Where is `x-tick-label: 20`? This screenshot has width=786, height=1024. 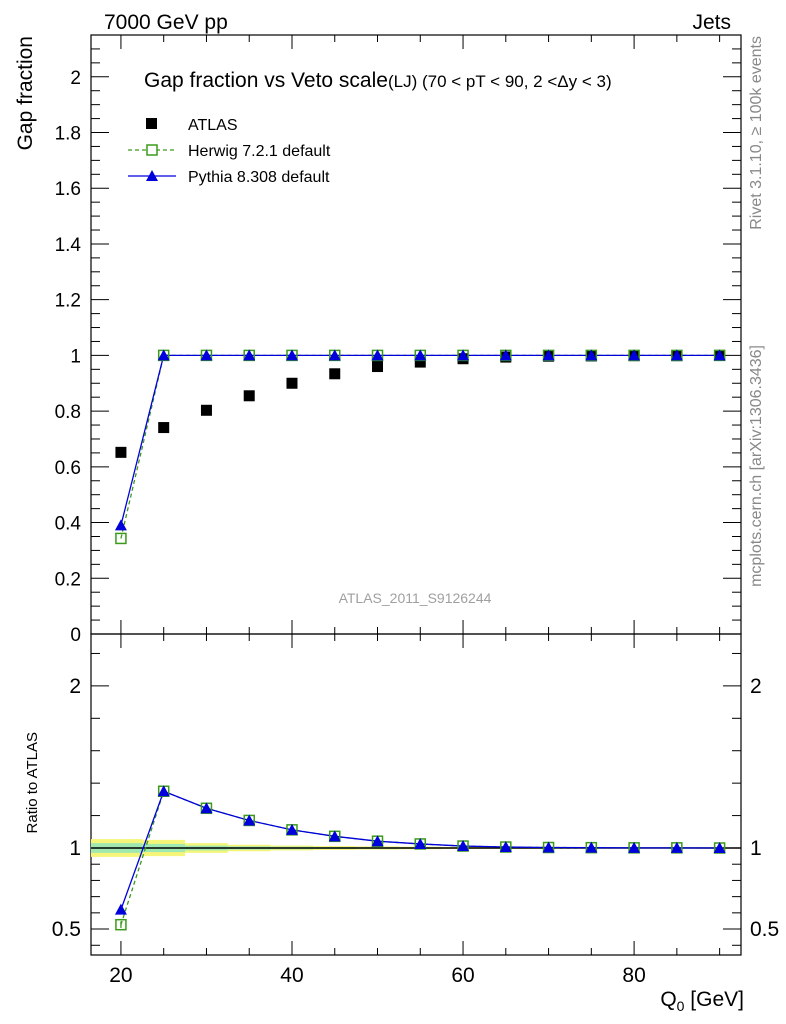
x-tick-label: 20 is located at coordinates (120, 975).